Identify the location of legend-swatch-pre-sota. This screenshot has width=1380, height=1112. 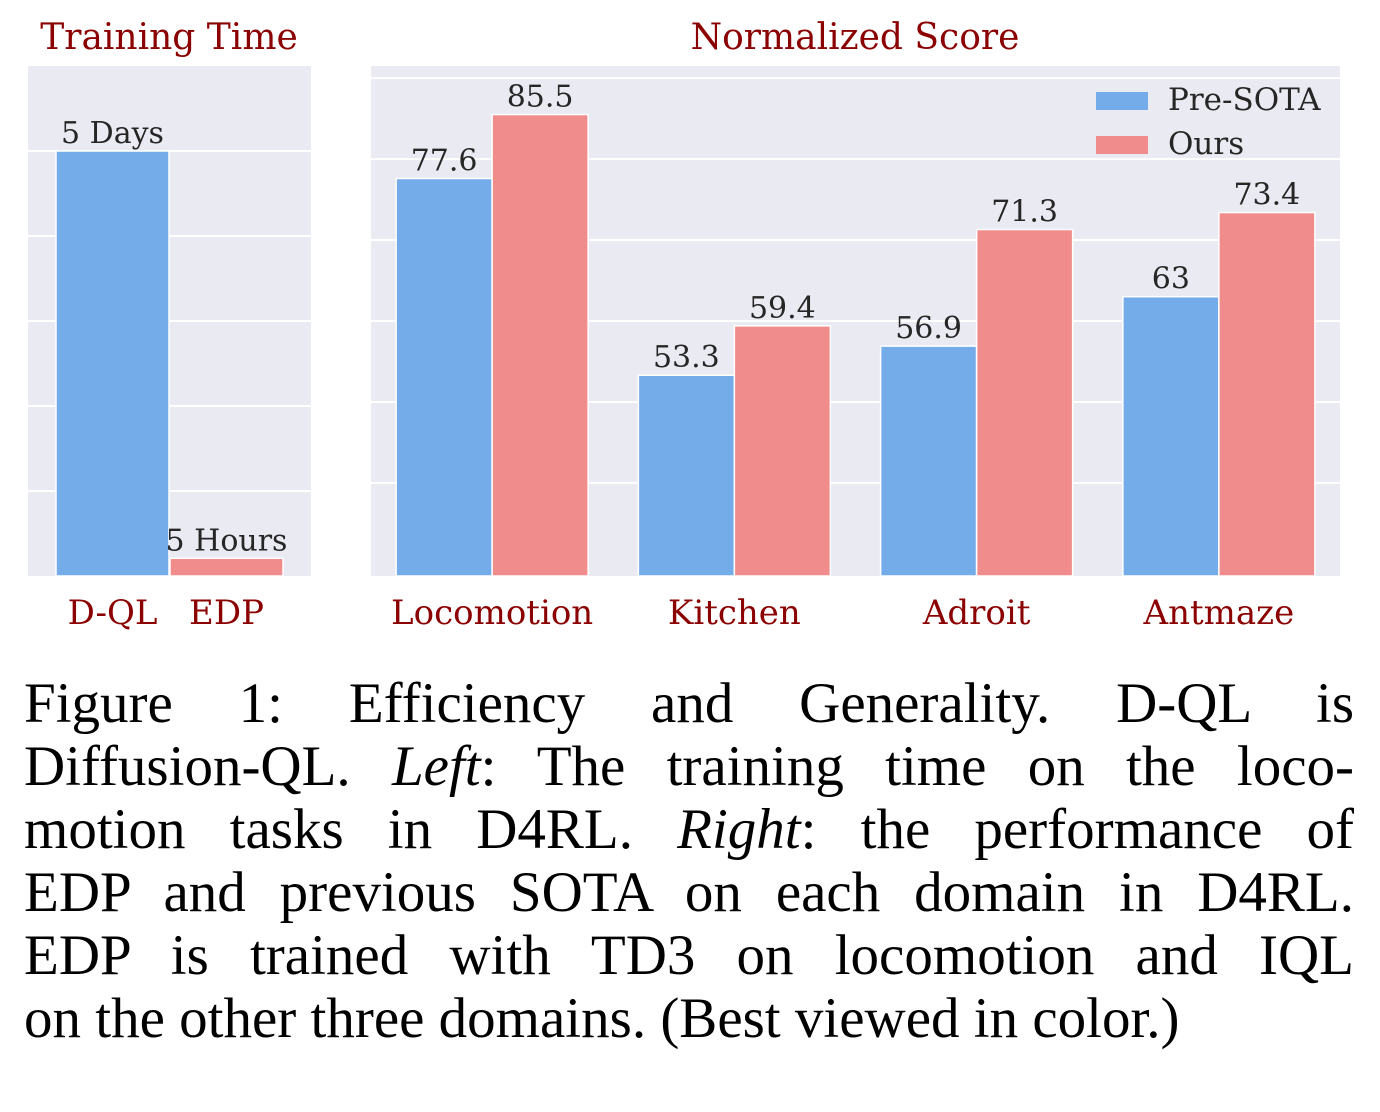
(1122, 101).